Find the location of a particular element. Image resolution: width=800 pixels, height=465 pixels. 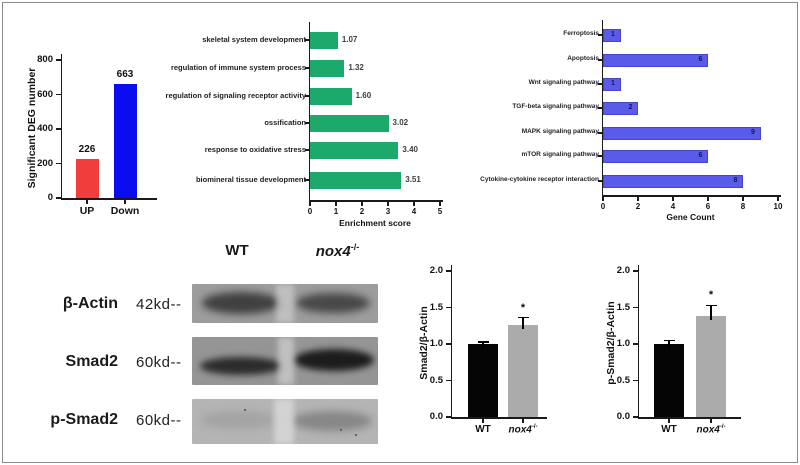

psmad2_ratio-y-tick-label: 1.0 is located at coordinates (623, 343).